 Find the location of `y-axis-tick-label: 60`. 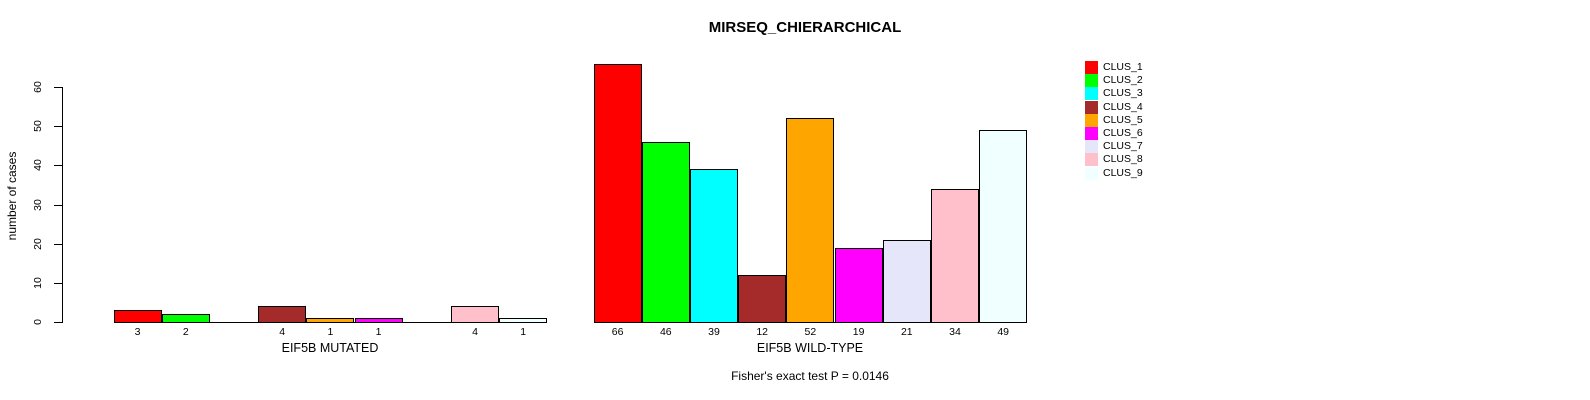

y-axis-tick-label: 60 is located at coordinates (38, 87).